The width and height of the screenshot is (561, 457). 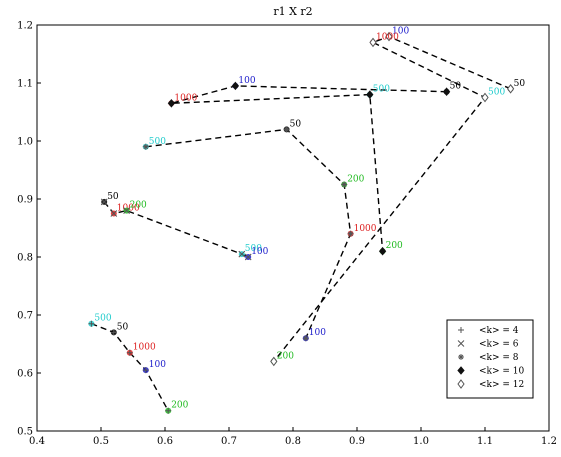 What do you see at coordinates (293, 441) in the screenshot?
I see `x-tick-label: 0.8` at bounding box center [293, 441].